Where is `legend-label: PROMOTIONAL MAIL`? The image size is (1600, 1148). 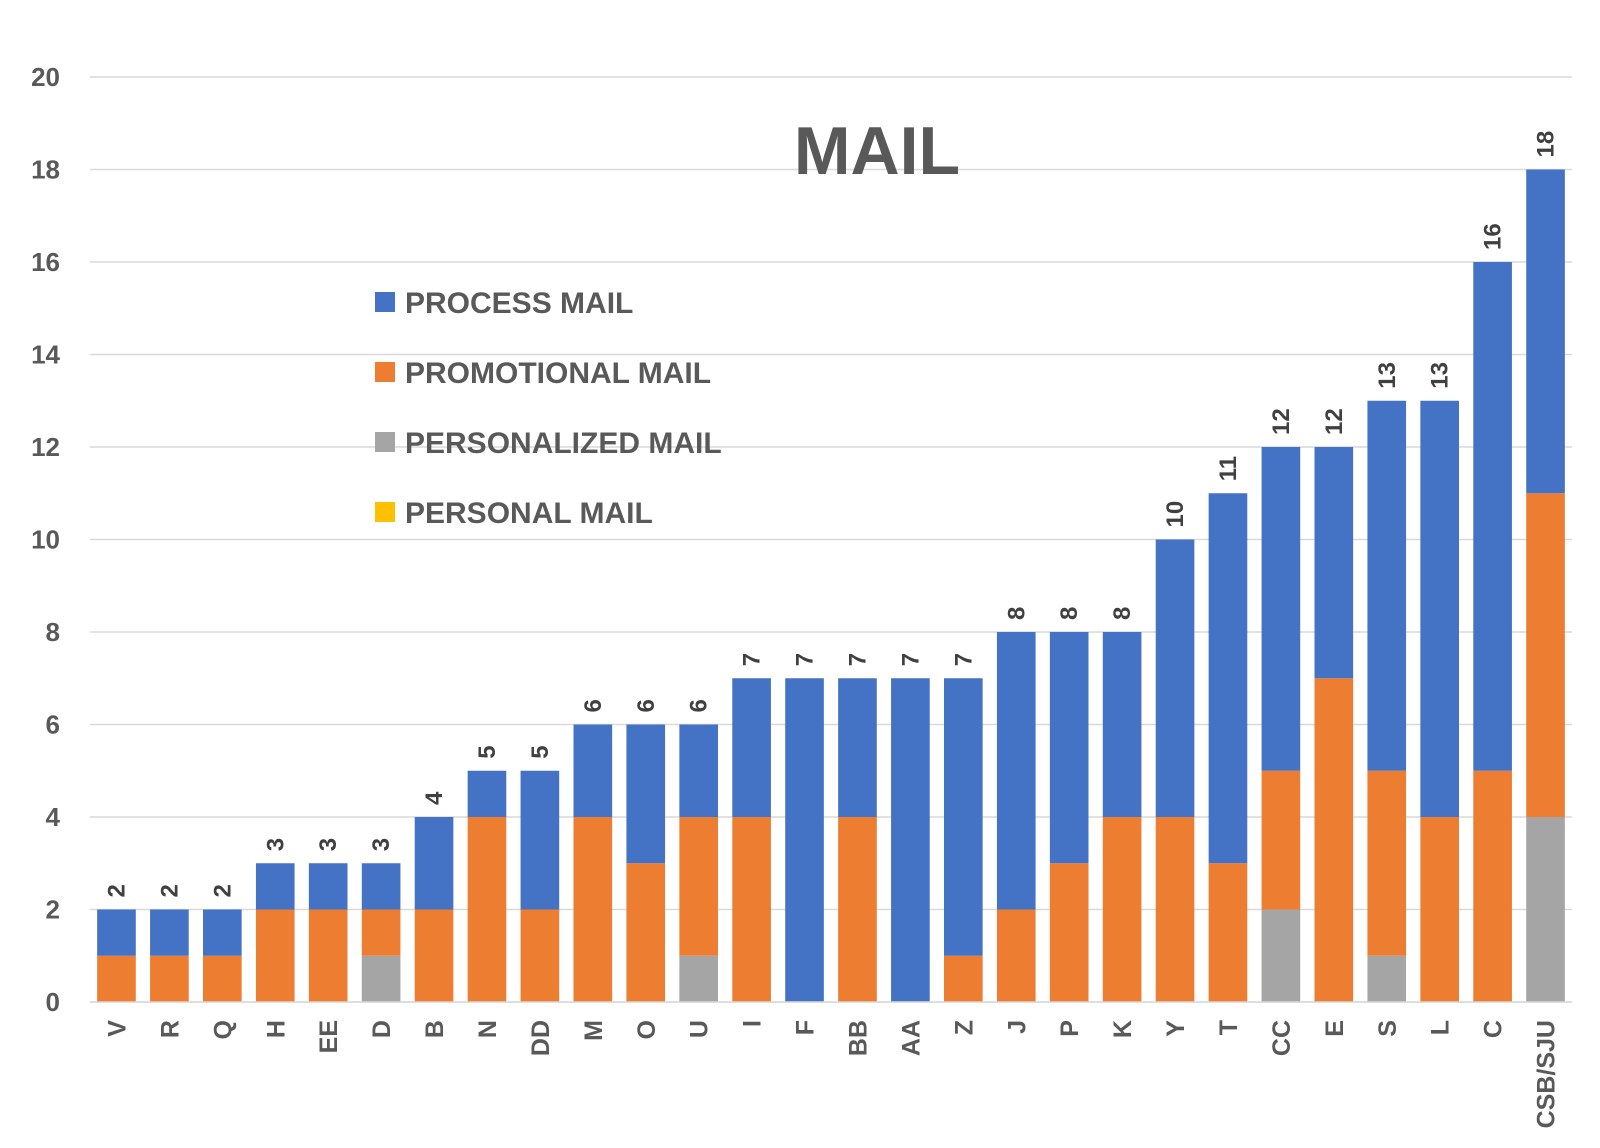 legend-label: PROMOTIONAL MAIL is located at coordinates (558, 373).